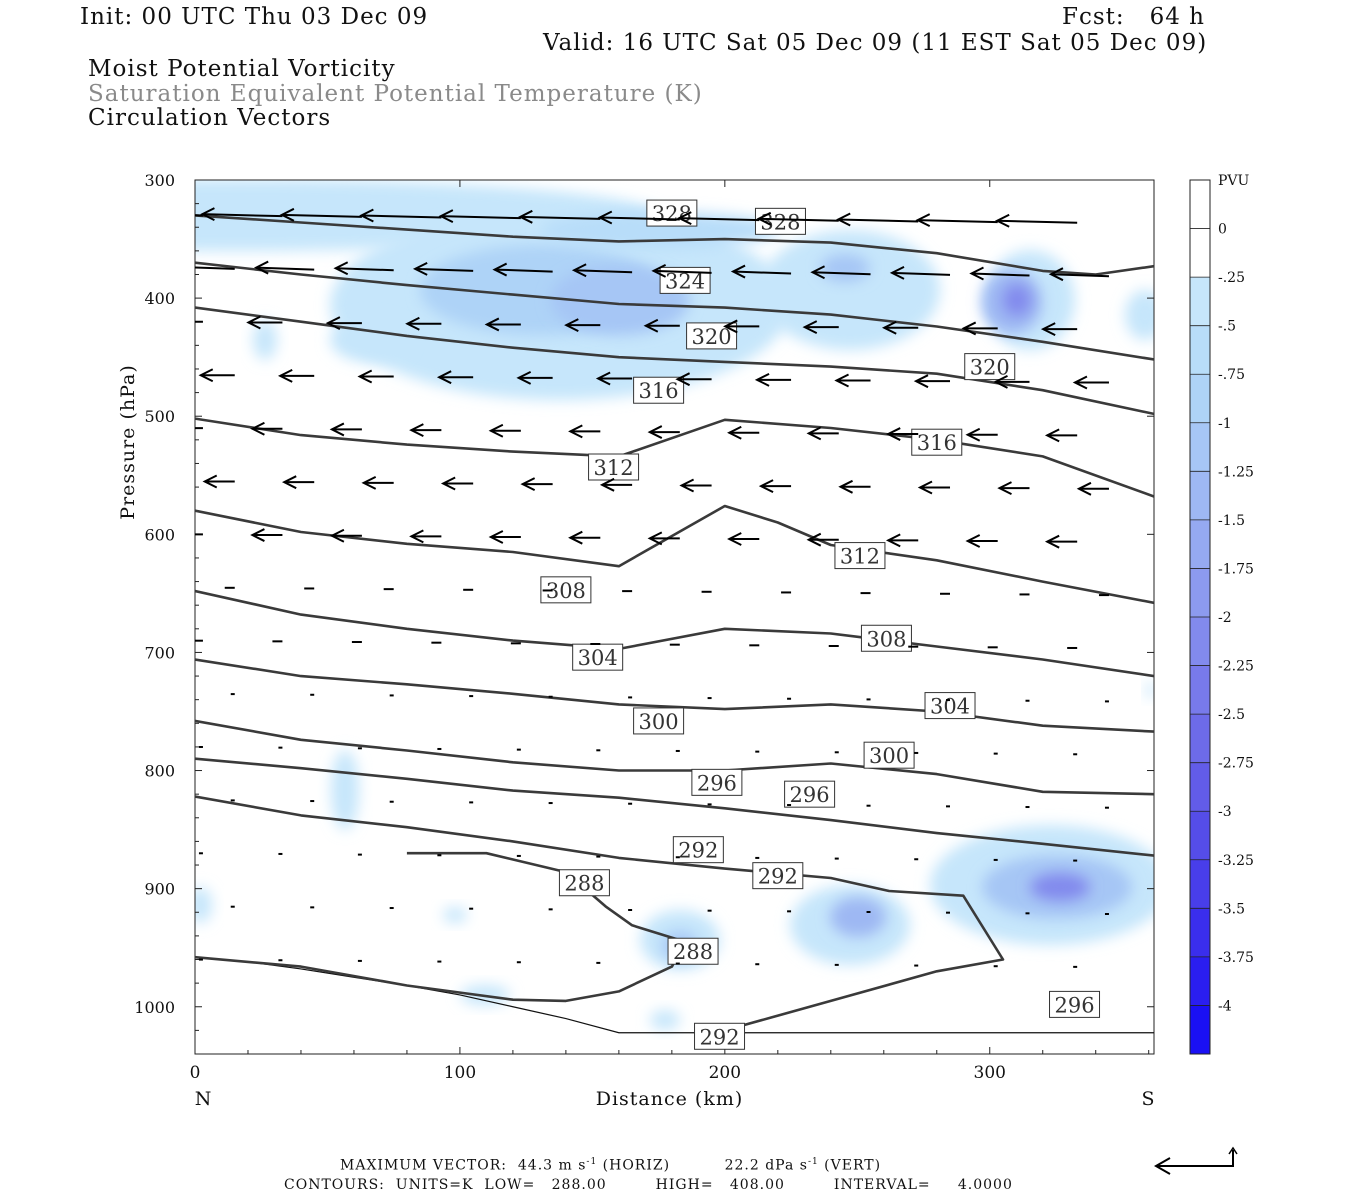 The image size is (1350, 1200). I want to click on y-tick-label-700: 700, so click(159, 652).